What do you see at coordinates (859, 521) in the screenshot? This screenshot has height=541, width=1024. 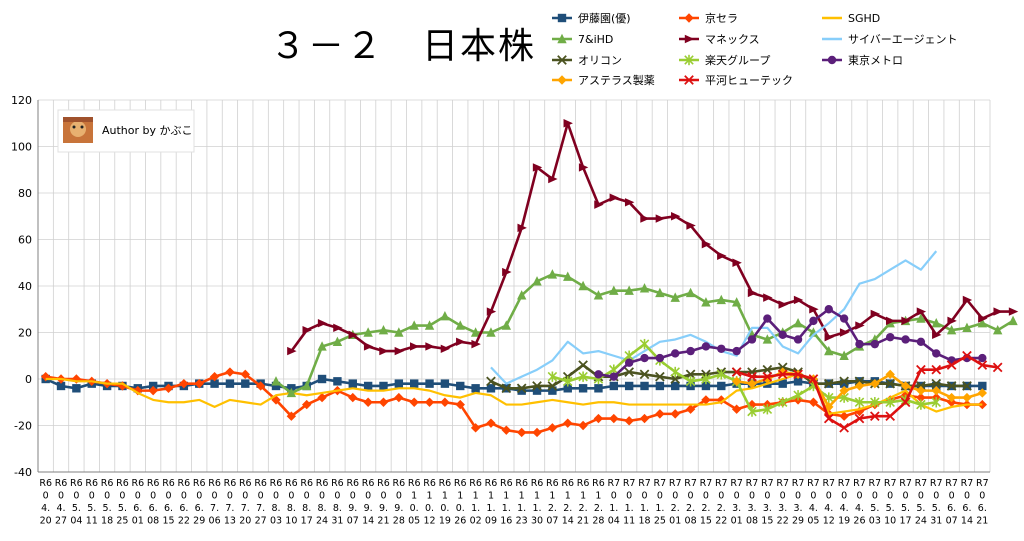 I see `x-tick-label: 26` at bounding box center [859, 521].